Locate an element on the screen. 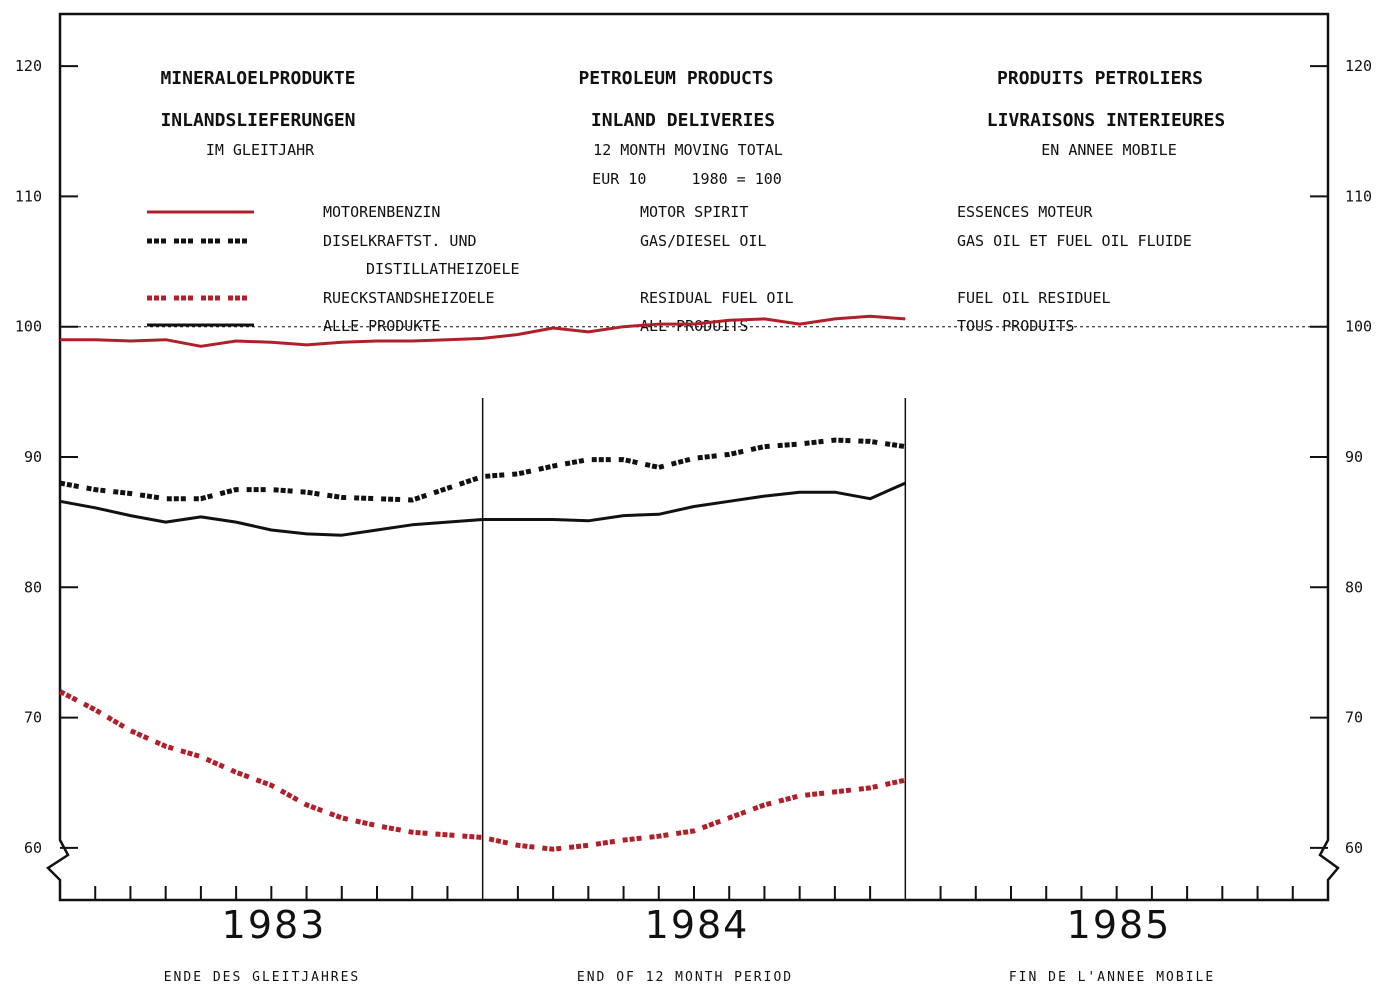 The height and width of the screenshot is (985, 1378). y-tick-label-right-80: 80 is located at coordinates (1354, 587).